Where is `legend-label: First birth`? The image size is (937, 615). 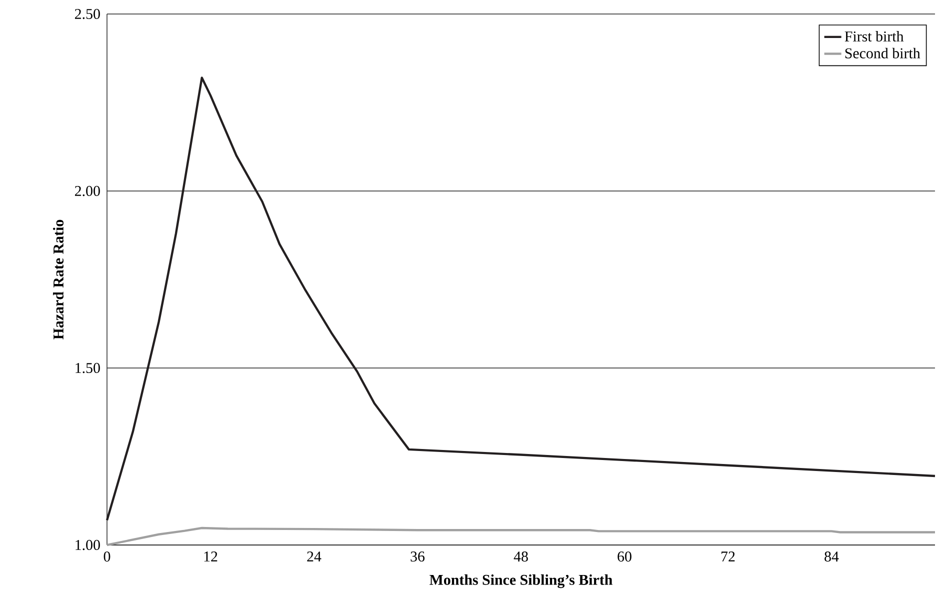
legend-label: First birth is located at coordinates (874, 36).